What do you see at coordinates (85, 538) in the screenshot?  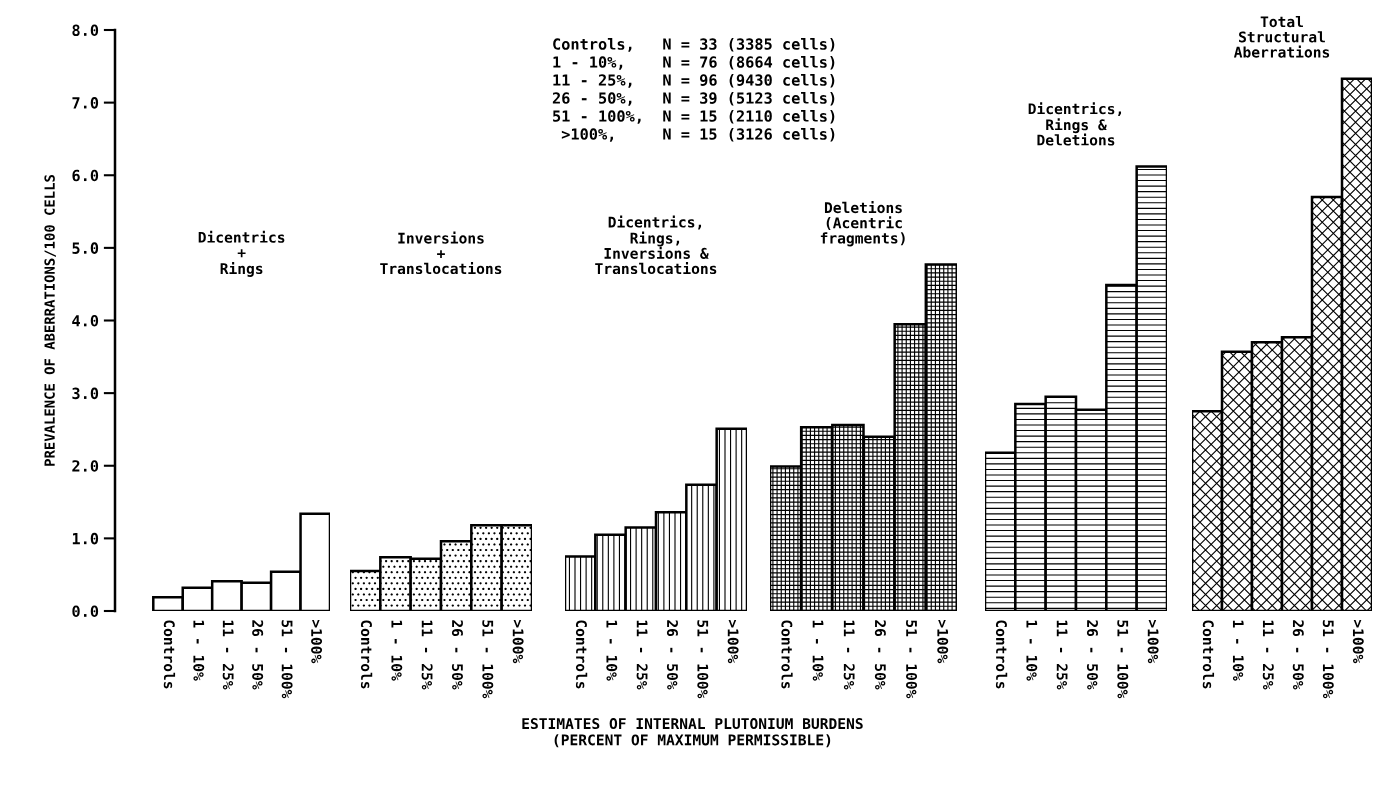 I see `y-tick-label: 1.0` at bounding box center [85, 538].